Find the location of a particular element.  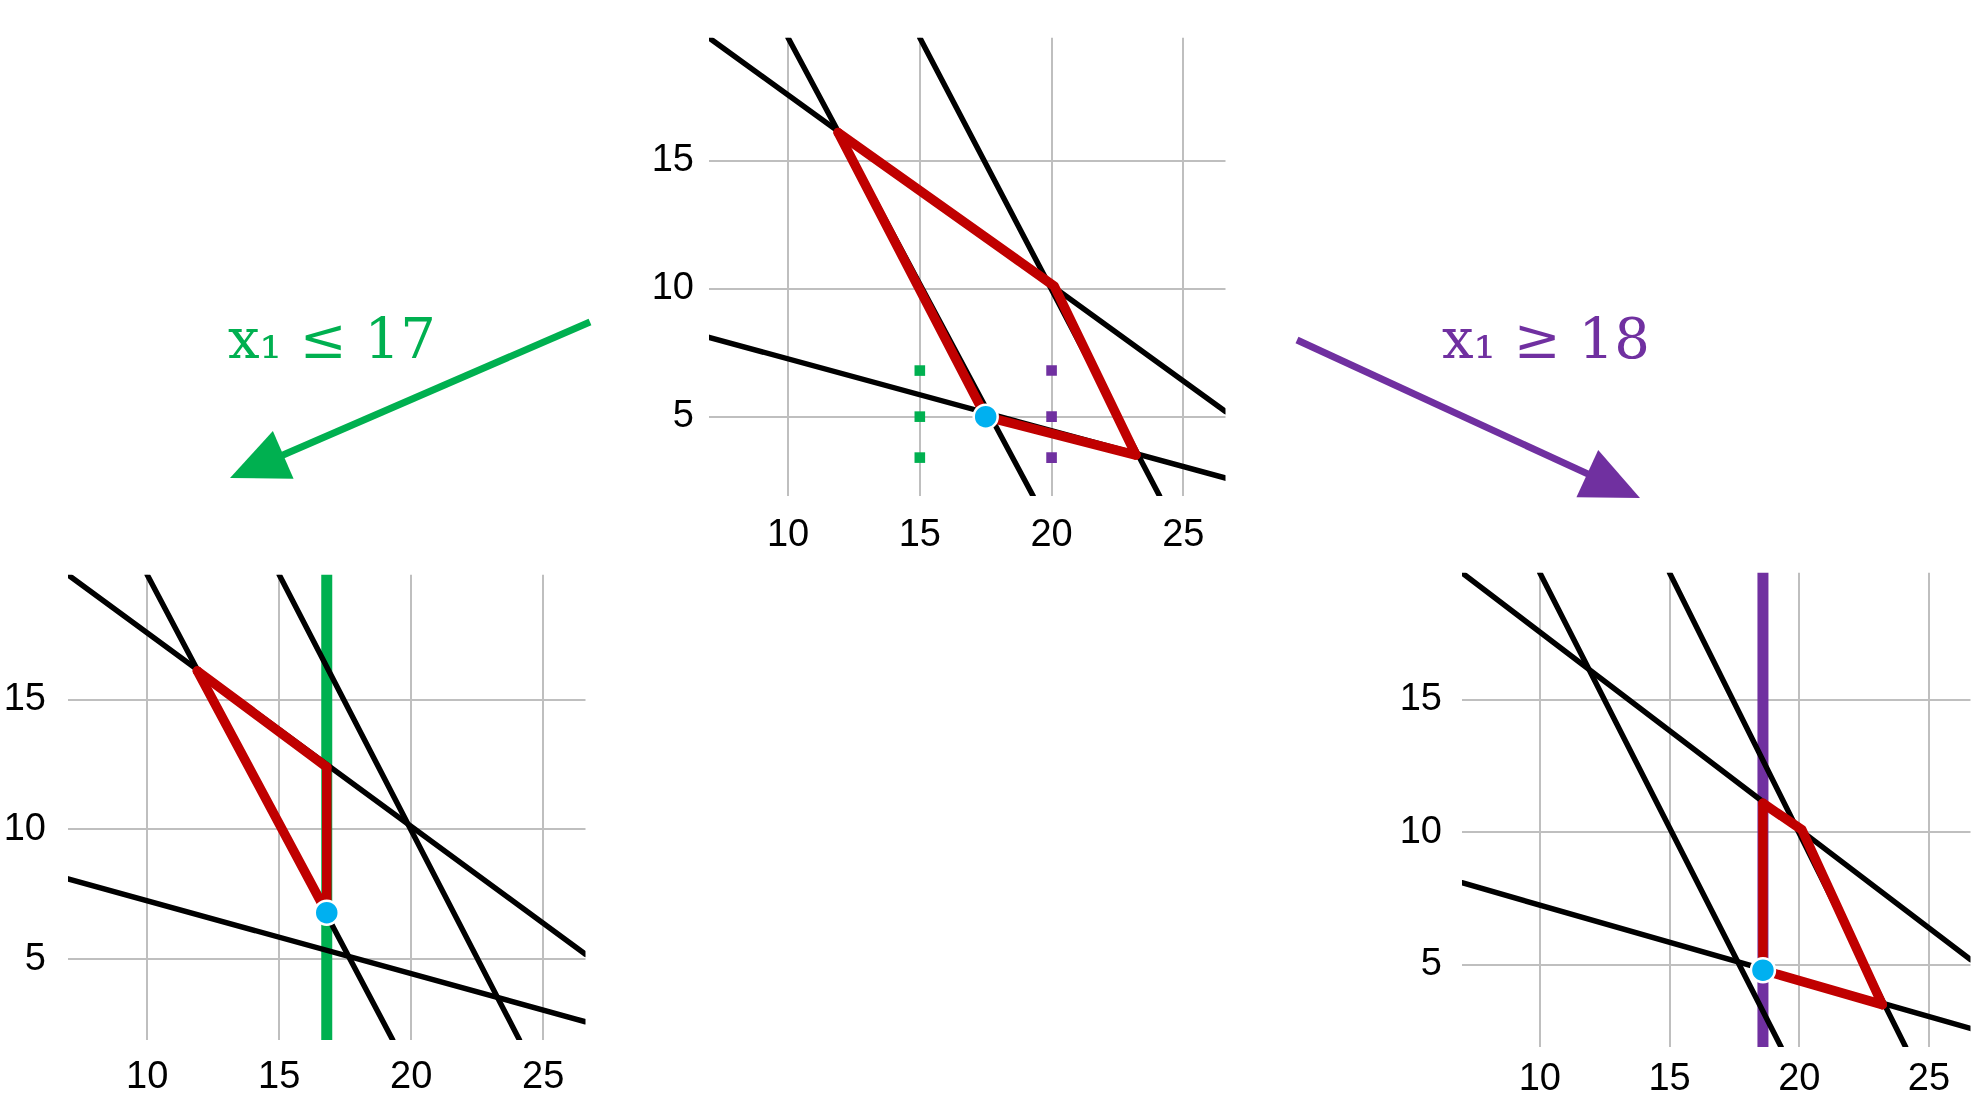

text: x₁ ≤ 17 is located at coordinates (332, 338).